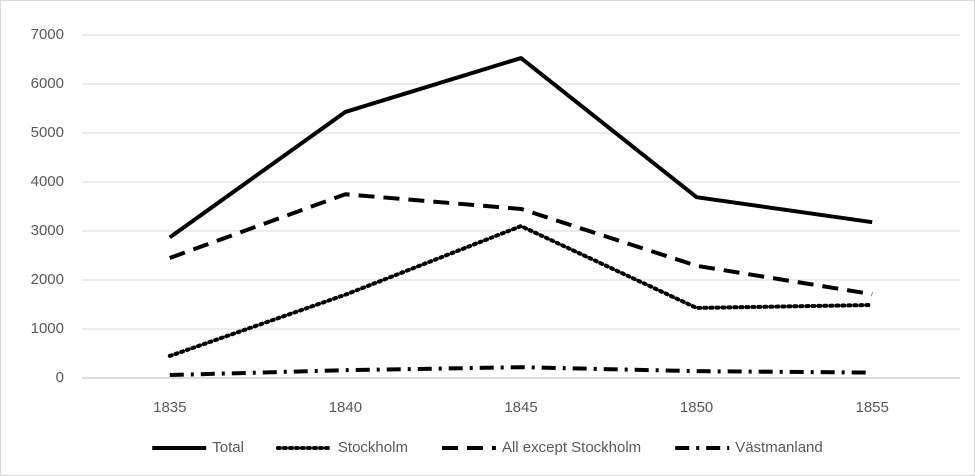 Image resolution: width=975 pixels, height=476 pixels. What do you see at coordinates (169, 407) in the screenshot?
I see `x-tick-label: 1835` at bounding box center [169, 407].